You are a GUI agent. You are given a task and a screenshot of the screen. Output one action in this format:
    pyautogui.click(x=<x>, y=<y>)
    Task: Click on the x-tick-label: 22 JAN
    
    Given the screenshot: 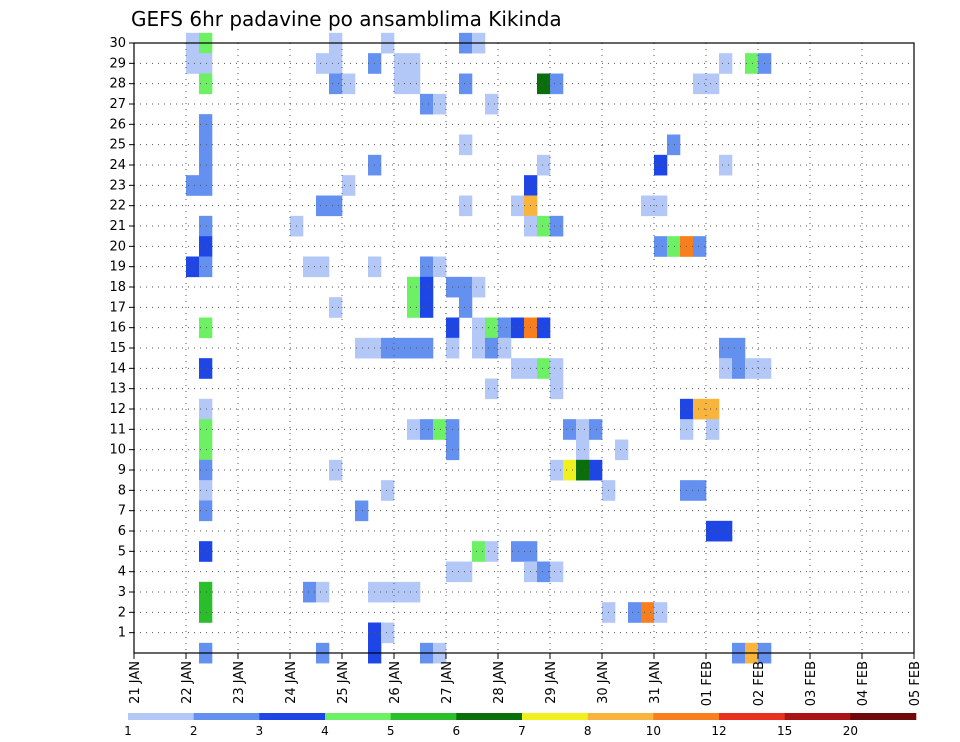 What is the action you would take?
    pyautogui.click(x=187, y=682)
    